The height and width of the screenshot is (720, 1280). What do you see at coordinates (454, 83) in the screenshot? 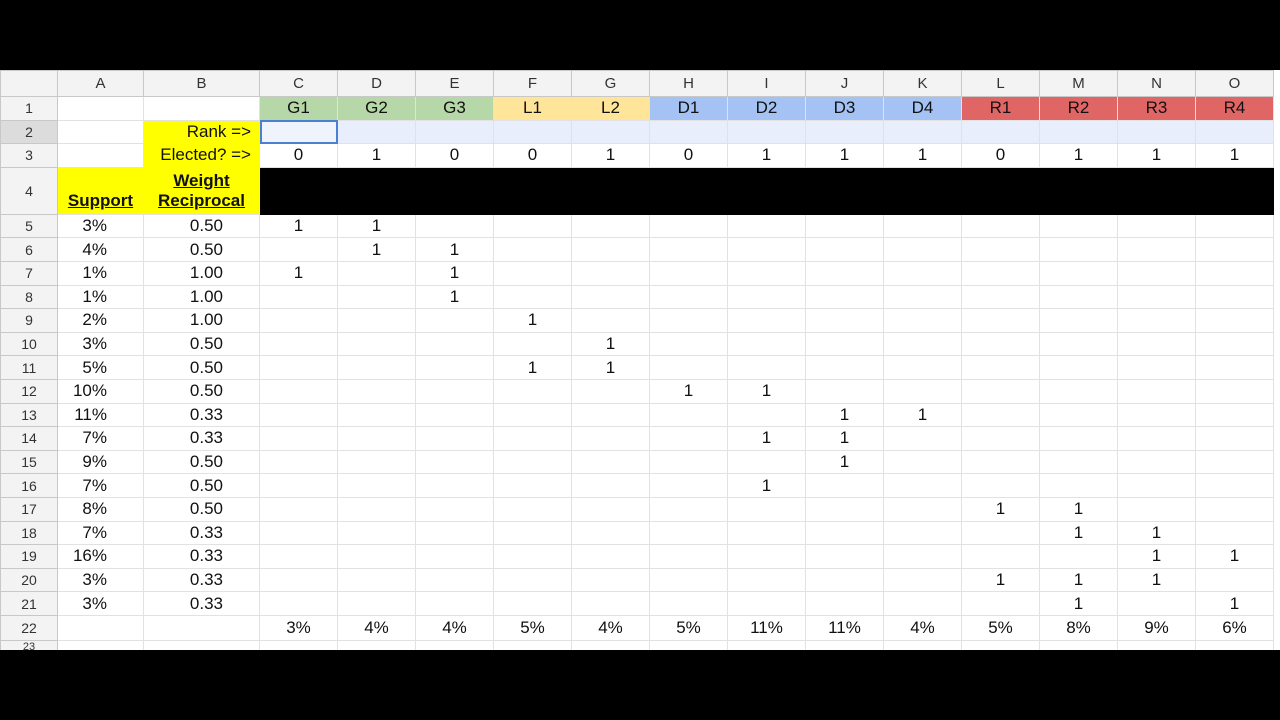
I see `column-header-e: E` at bounding box center [454, 83].